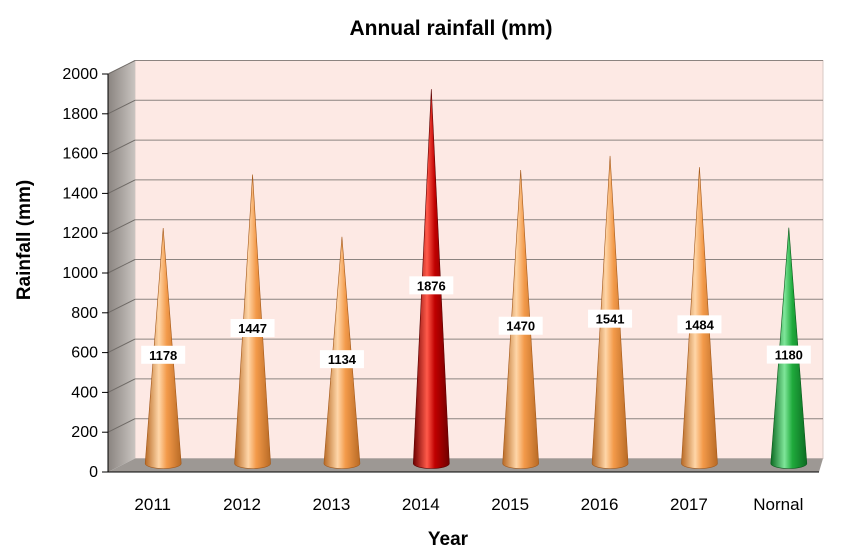 The width and height of the screenshot is (866, 554). What do you see at coordinates (24, 240) in the screenshot?
I see `y-axis-title: Rainfall (mm)` at bounding box center [24, 240].